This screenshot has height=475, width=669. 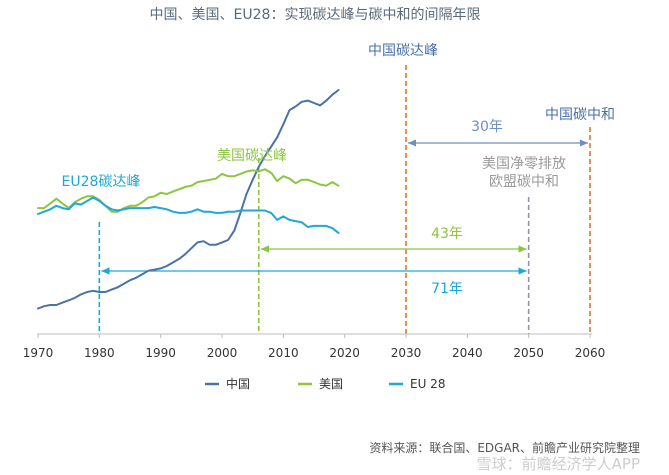 I want to click on legend-label-2: EU 28, so click(x=427, y=384).